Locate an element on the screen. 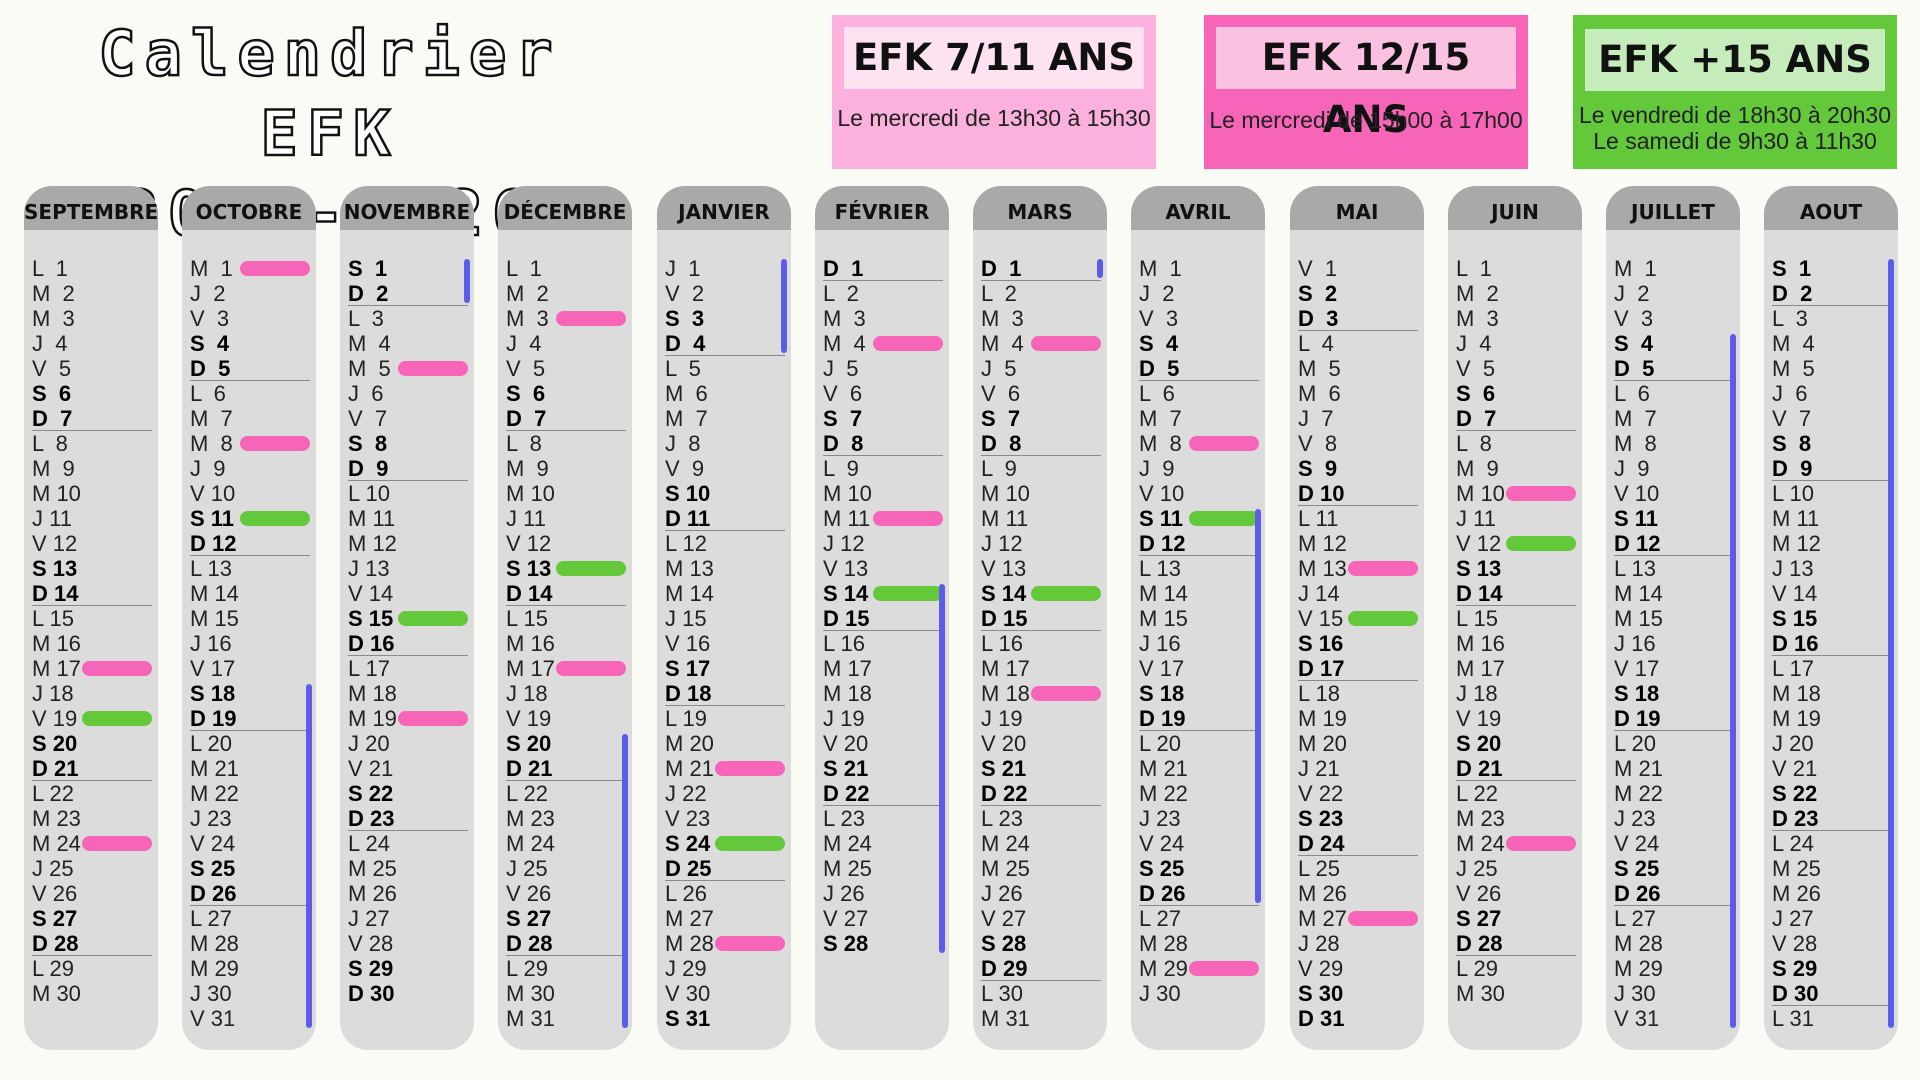  day-row: D 22 is located at coordinates (1004, 793).